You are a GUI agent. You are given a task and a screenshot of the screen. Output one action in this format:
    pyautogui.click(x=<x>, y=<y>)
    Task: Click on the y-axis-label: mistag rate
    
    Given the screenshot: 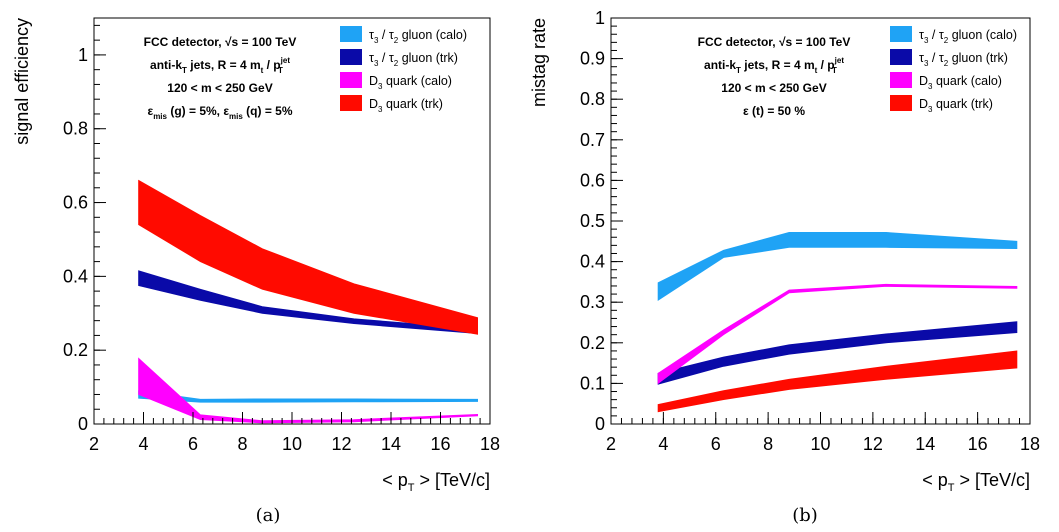 What is the action you would take?
    pyautogui.click(x=539, y=62)
    